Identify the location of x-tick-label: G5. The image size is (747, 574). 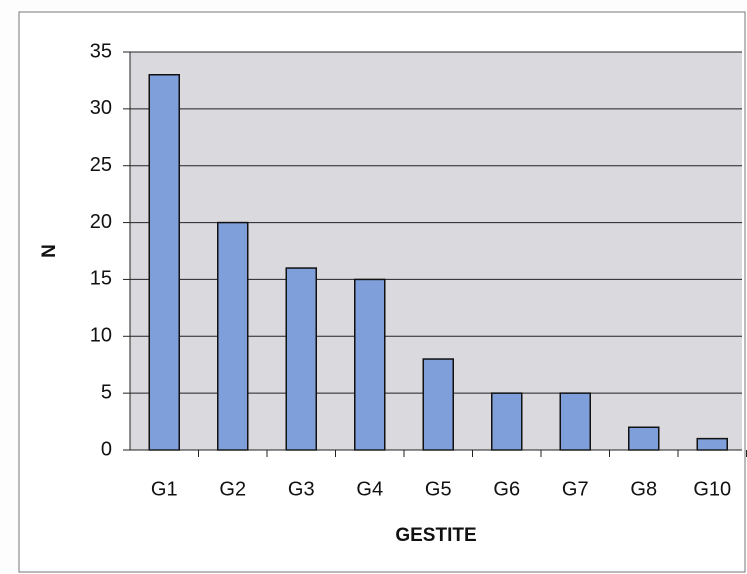
(438, 489).